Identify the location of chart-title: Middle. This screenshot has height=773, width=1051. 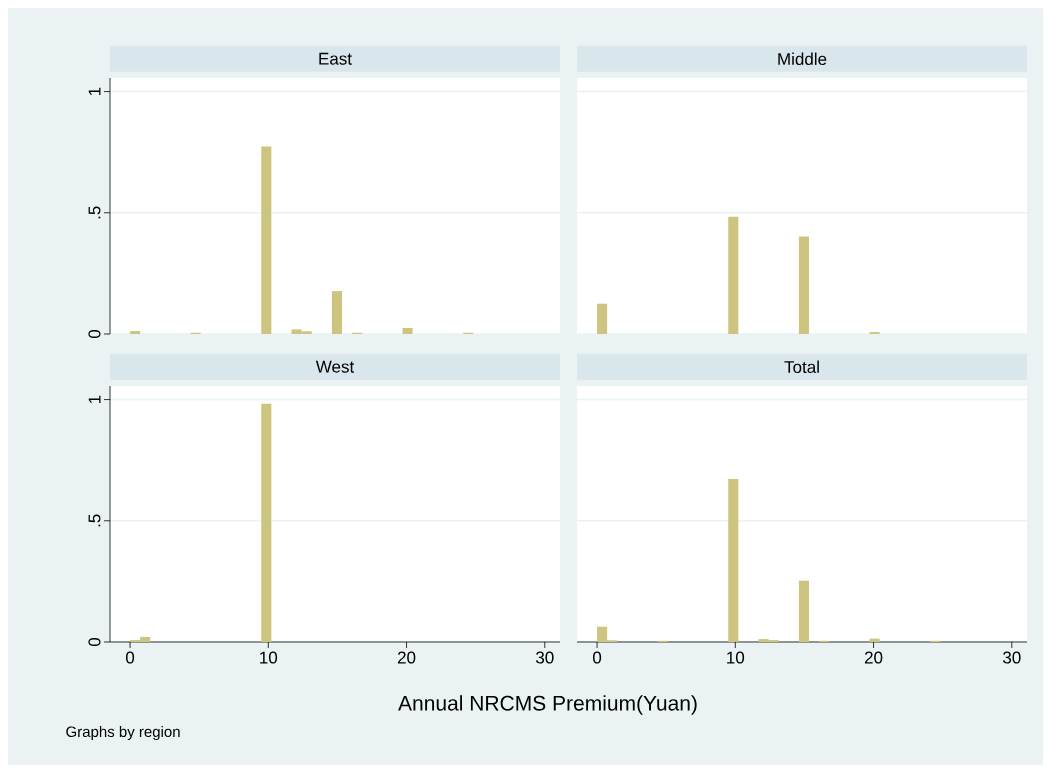
(802, 59).